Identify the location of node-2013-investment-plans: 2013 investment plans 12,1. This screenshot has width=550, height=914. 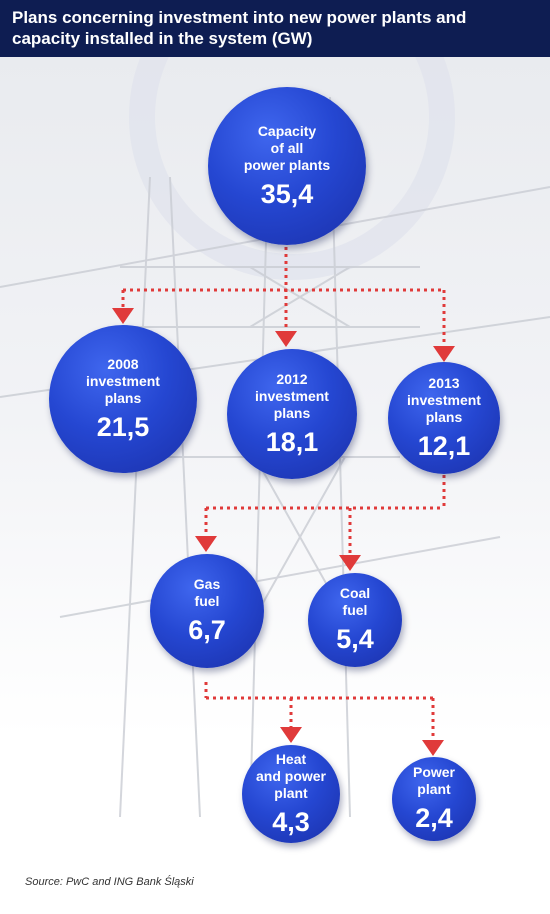
(444, 418).